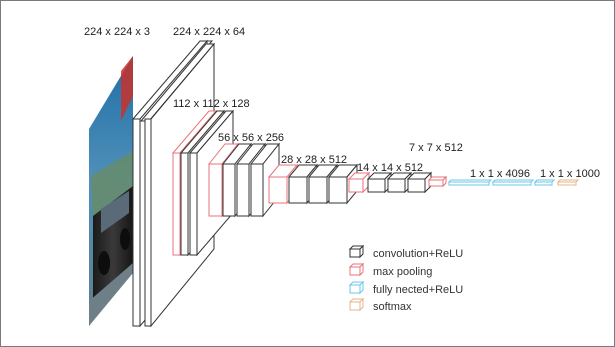 The image size is (615, 347). Describe the element at coordinates (390, 182) in the screenshot. I see `conv5-block` at that location.